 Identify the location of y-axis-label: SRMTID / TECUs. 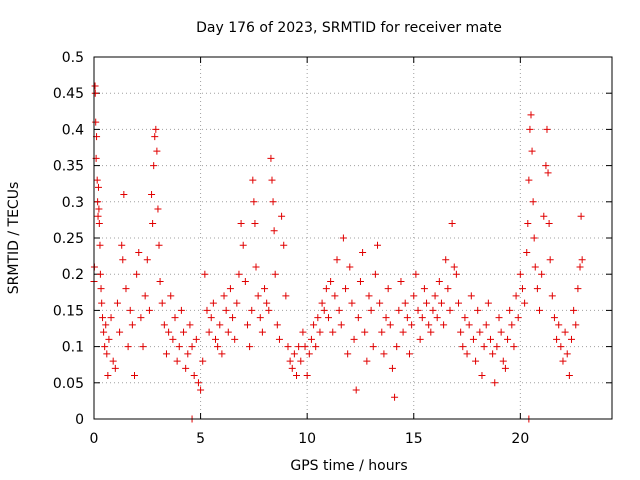
(14, 238).